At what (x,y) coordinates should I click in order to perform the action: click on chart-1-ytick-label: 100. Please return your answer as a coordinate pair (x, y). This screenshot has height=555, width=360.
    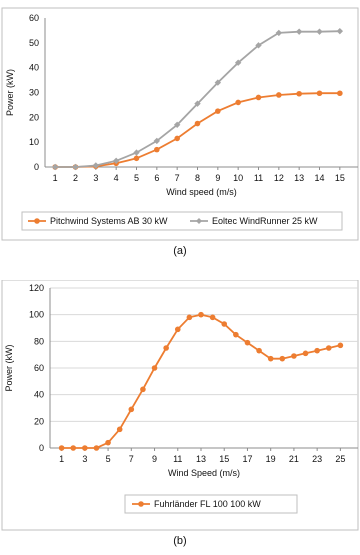
    Looking at the image, I should click on (36, 315).